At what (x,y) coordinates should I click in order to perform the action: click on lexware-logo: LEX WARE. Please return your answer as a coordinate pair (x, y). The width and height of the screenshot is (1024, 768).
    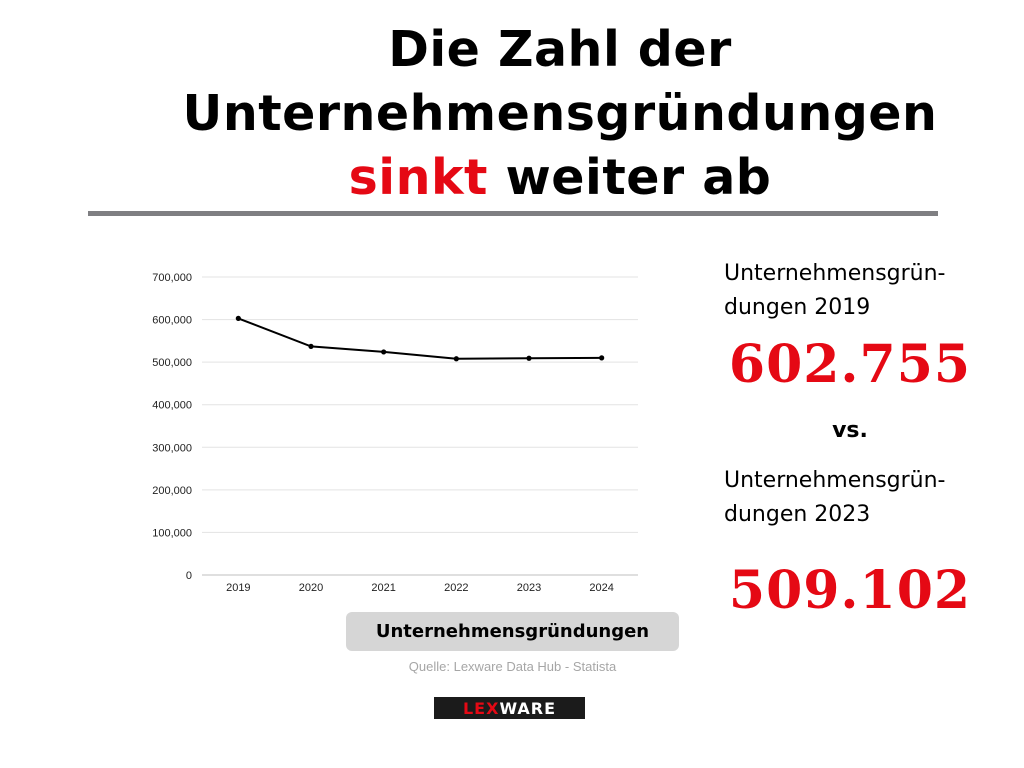
    Looking at the image, I should click on (509, 708).